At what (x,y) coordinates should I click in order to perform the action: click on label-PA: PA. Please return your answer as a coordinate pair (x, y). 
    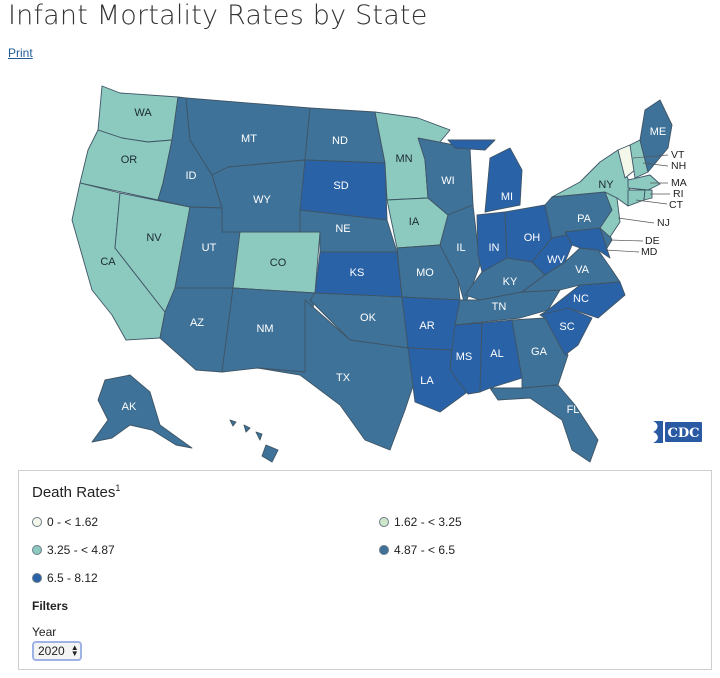
    Looking at the image, I should click on (584, 219).